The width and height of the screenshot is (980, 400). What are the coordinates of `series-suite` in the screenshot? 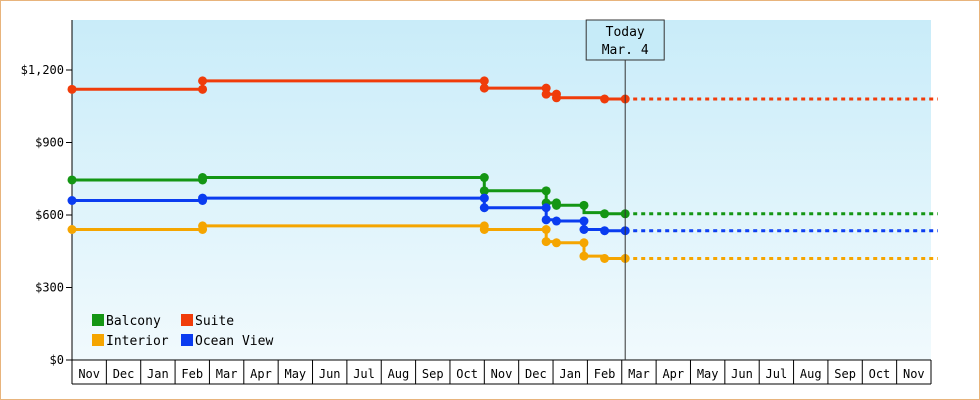 It's located at (502, 90).